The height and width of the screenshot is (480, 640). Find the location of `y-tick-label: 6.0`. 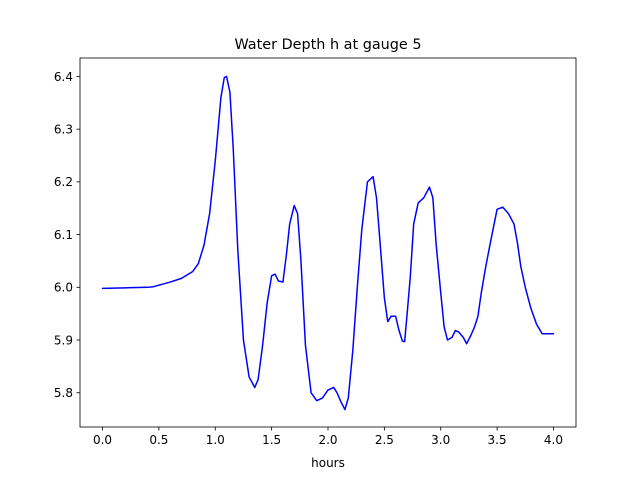

y-tick-label: 6.0 is located at coordinates (63, 288).